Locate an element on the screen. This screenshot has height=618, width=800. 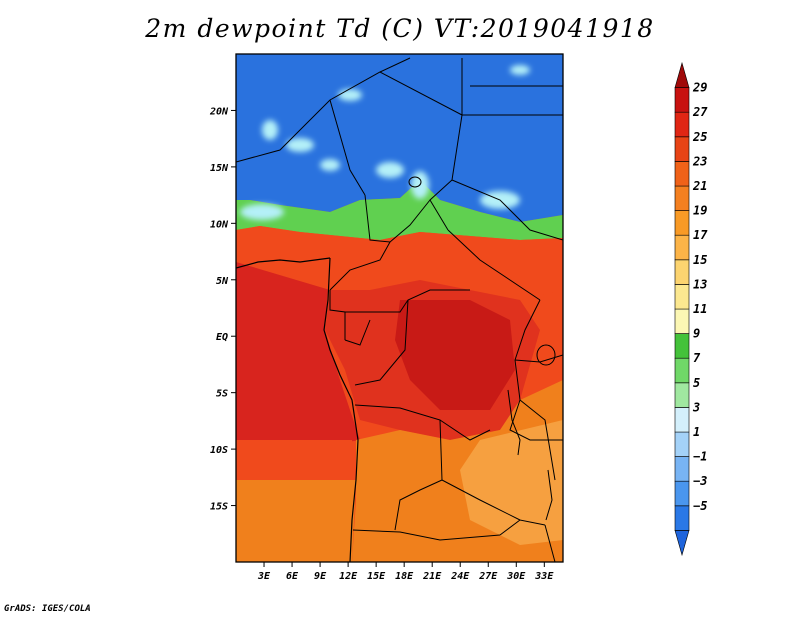
lakes is located at coordinates (482, 348).